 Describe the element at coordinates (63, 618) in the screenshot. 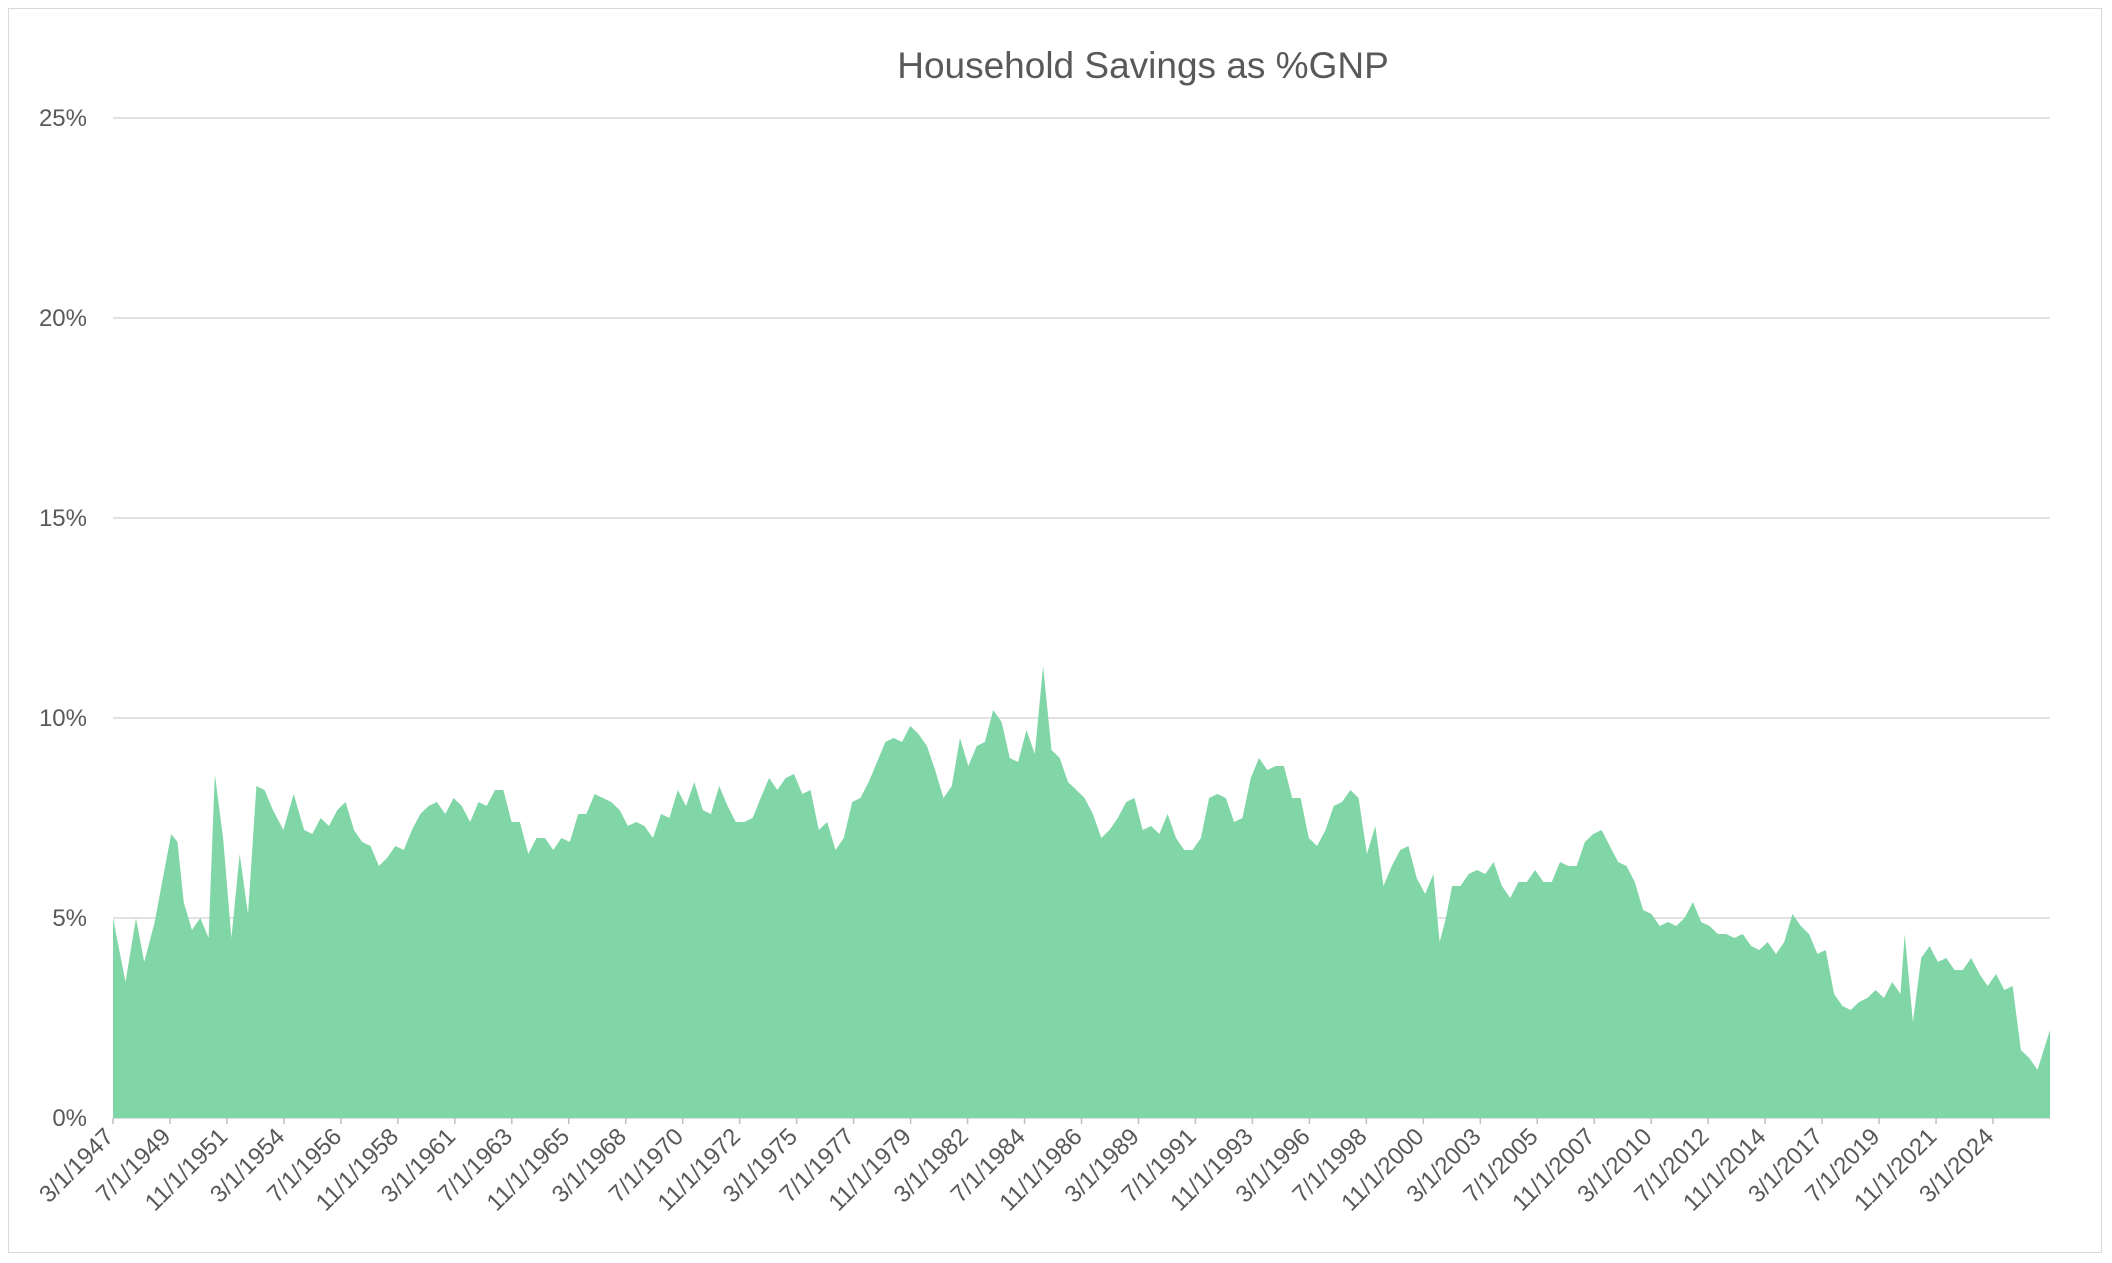

I see `y-axis: 0% 5% 10% 15% 20% 25%` at that location.